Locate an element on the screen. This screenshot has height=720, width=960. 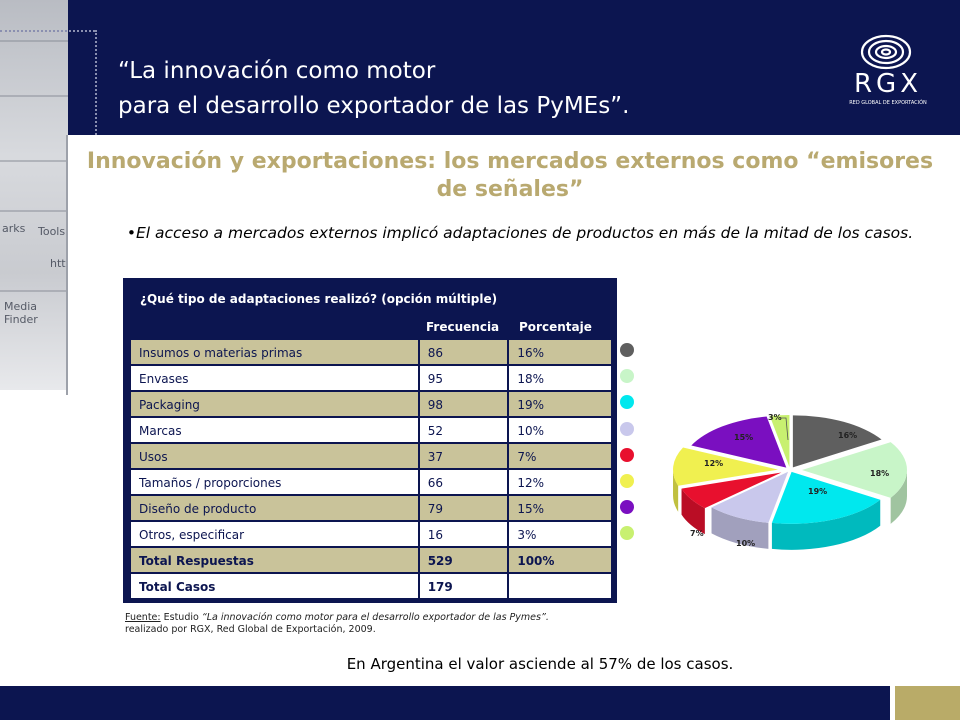
leader-line is located at coordinates (784, 429).